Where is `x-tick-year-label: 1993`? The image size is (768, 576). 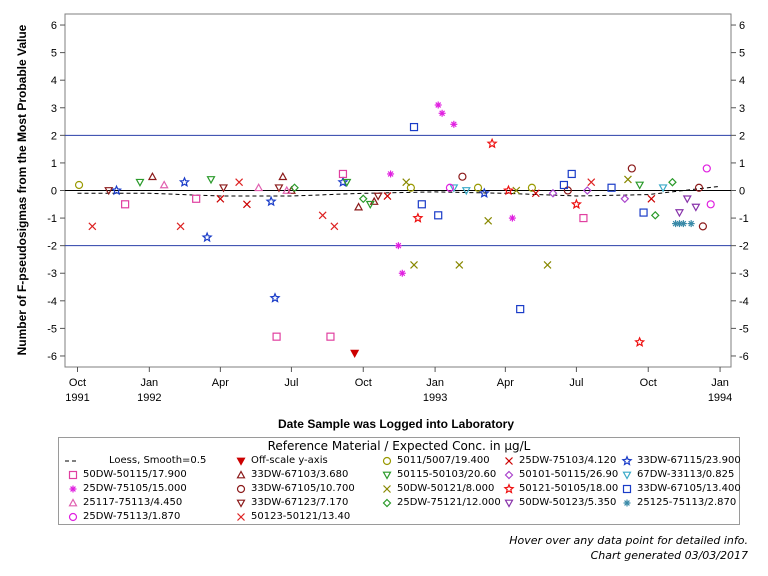
x-tick-year-label: 1993 is located at coordinates (435, 398).